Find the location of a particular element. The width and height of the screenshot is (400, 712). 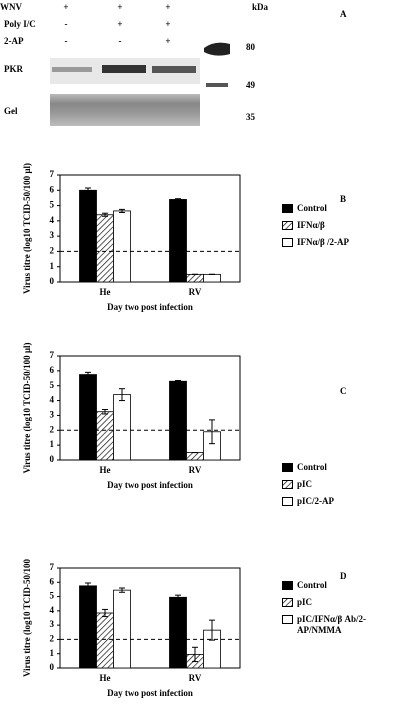

lane-label: Gel is located at coordinates (11, 111).